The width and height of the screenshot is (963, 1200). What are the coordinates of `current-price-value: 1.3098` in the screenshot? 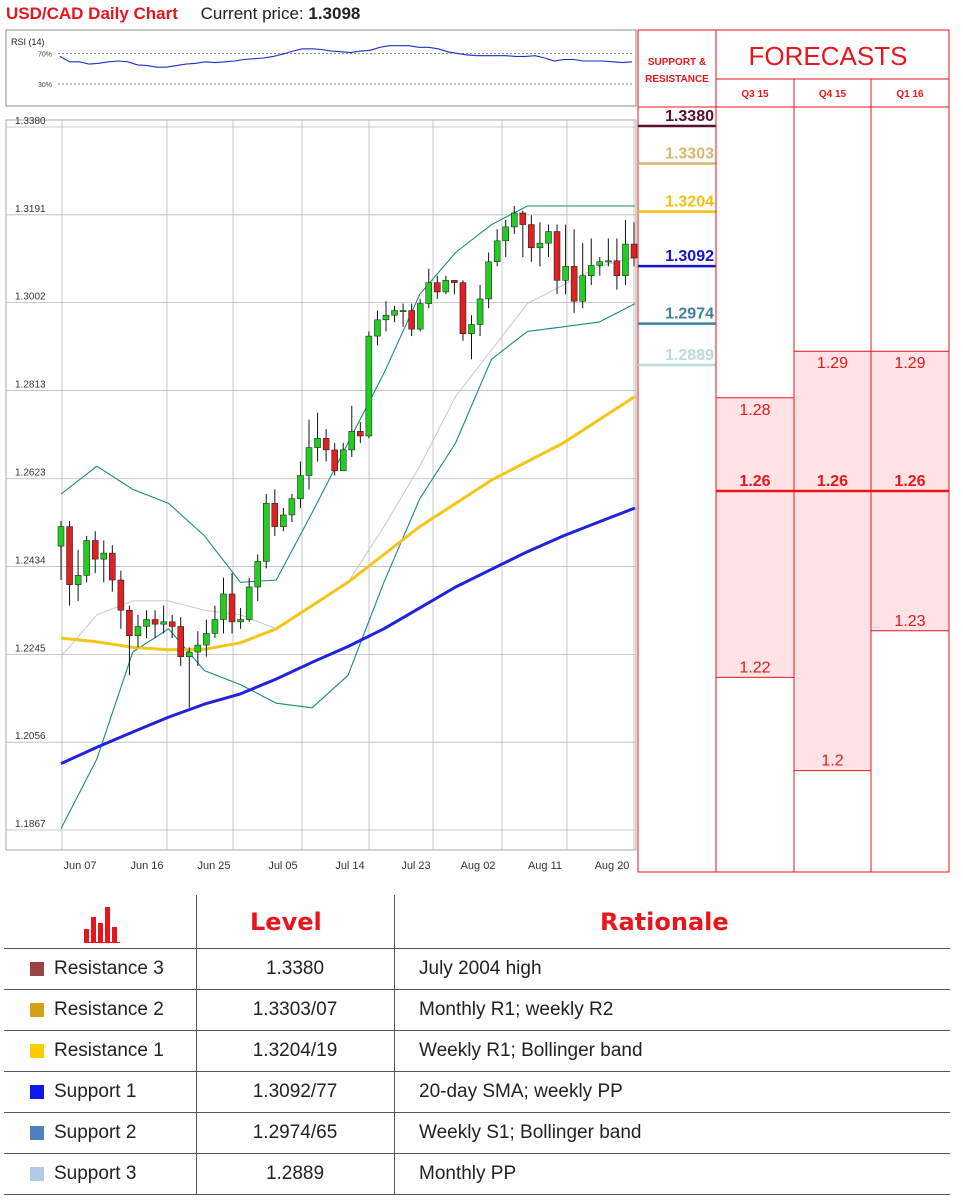 It's located at (334, 13).